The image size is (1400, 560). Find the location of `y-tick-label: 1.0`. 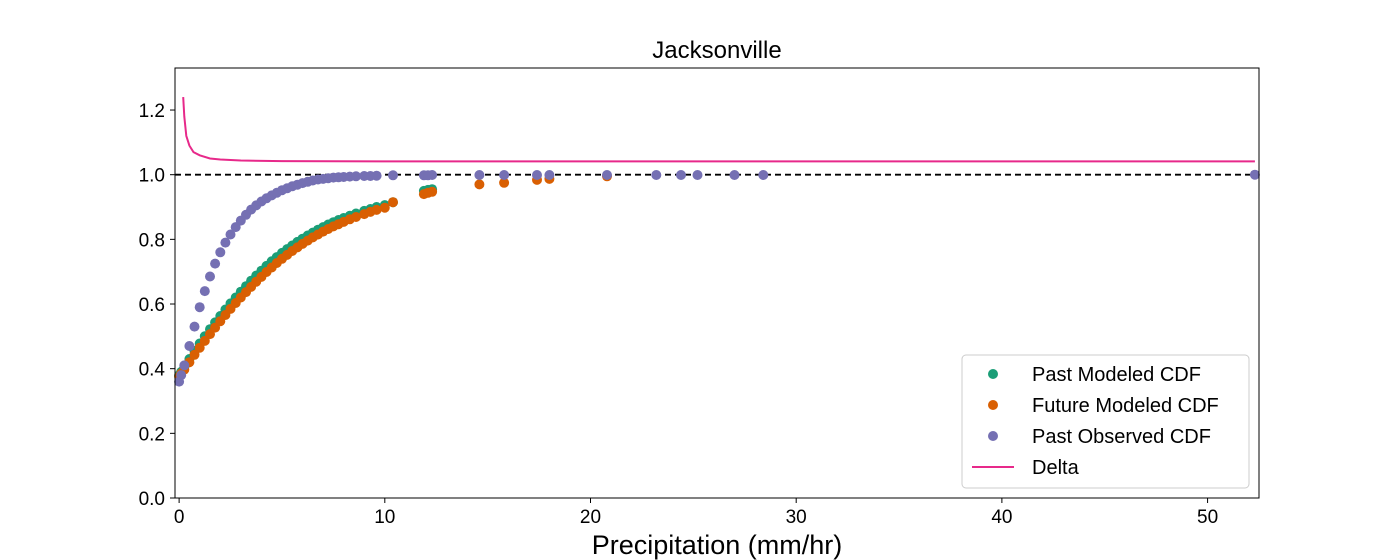

y-tick-label: 1.0 is located at coordinates (152, 176).